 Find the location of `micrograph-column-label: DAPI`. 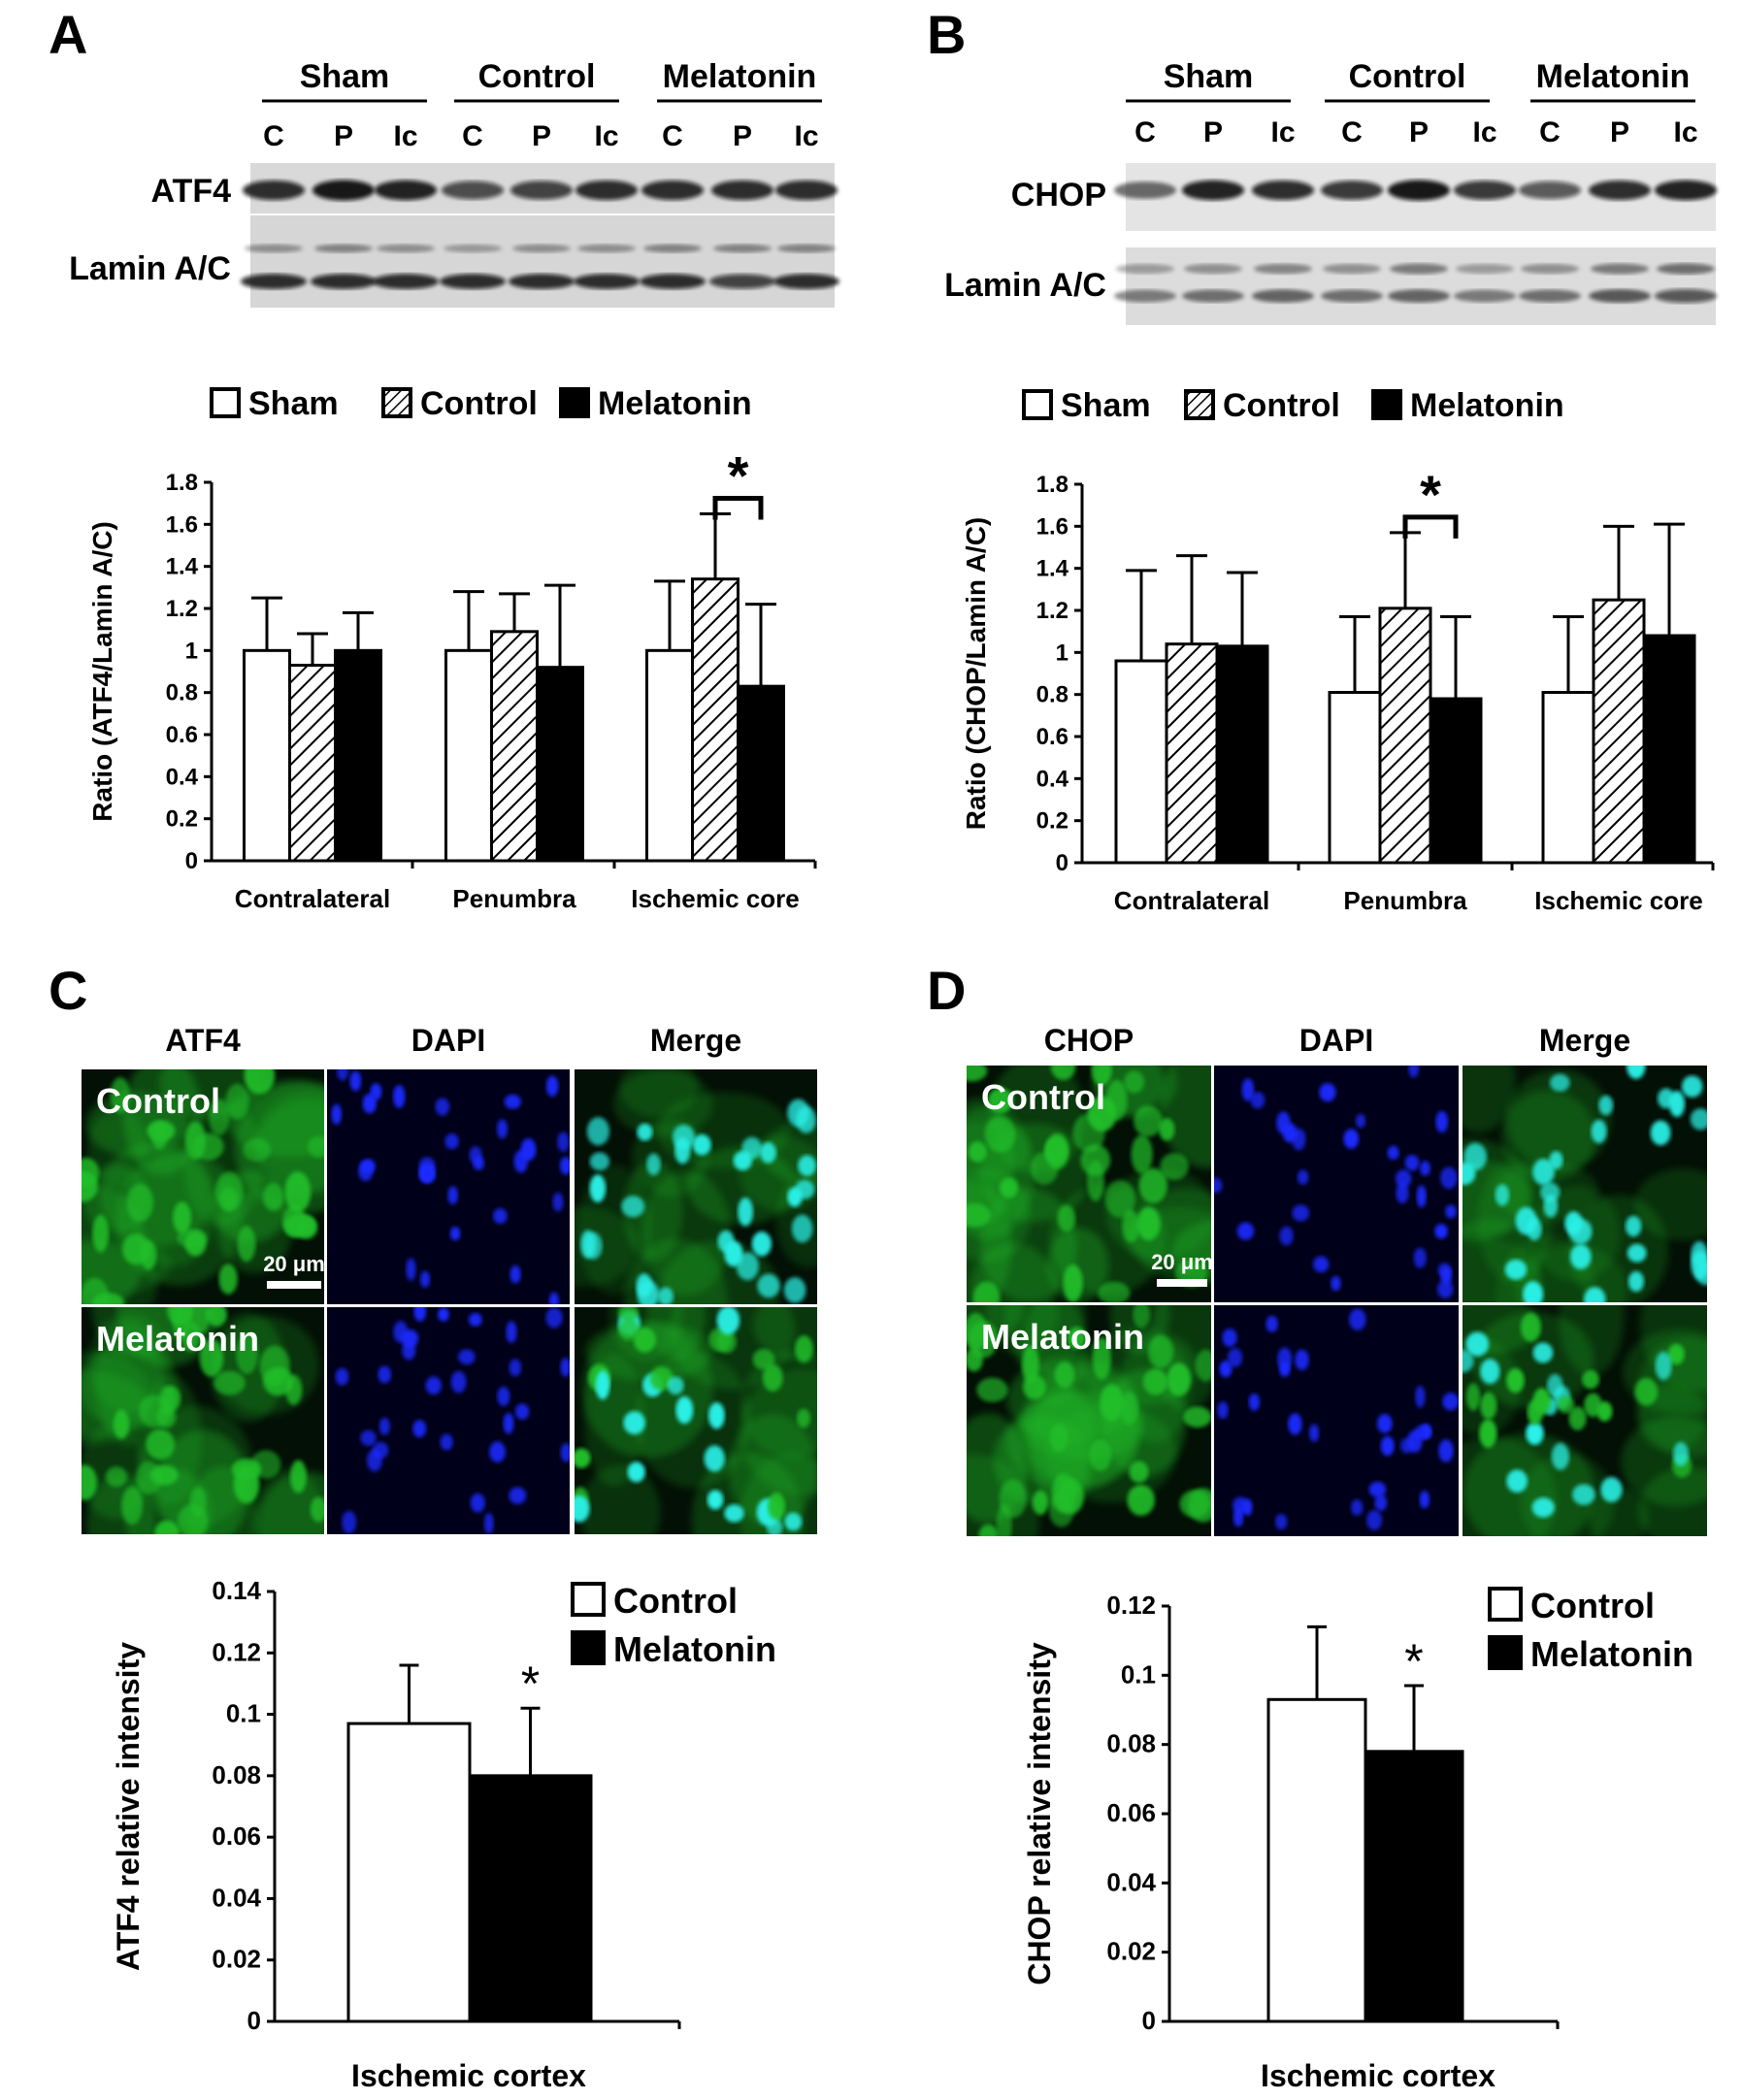

micrograph-column-label: DAPI is located at coordinates (1336, 1041).